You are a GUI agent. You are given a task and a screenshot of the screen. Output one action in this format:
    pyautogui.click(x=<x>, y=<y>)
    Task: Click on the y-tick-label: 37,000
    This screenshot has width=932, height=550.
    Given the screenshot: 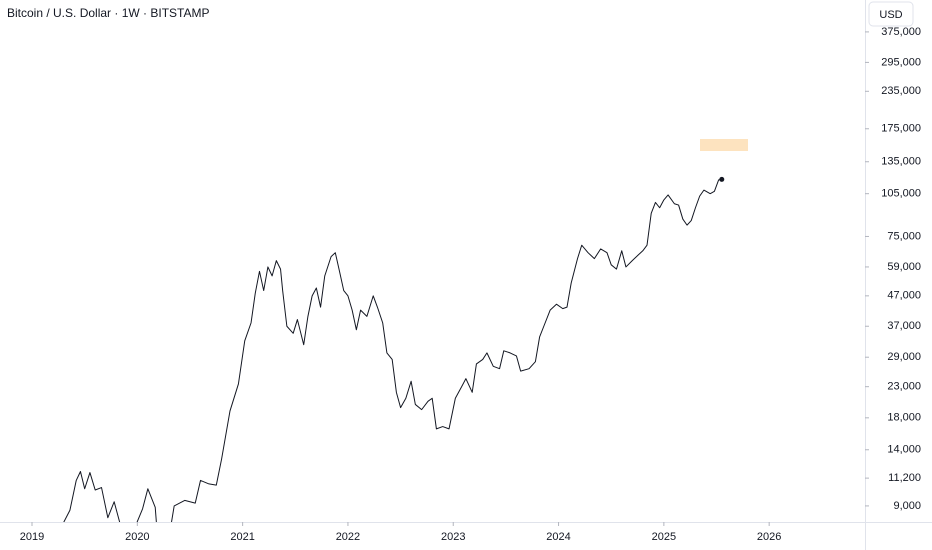 What is the action you would take?
    pyautogui.click(x=904, y=326)
    